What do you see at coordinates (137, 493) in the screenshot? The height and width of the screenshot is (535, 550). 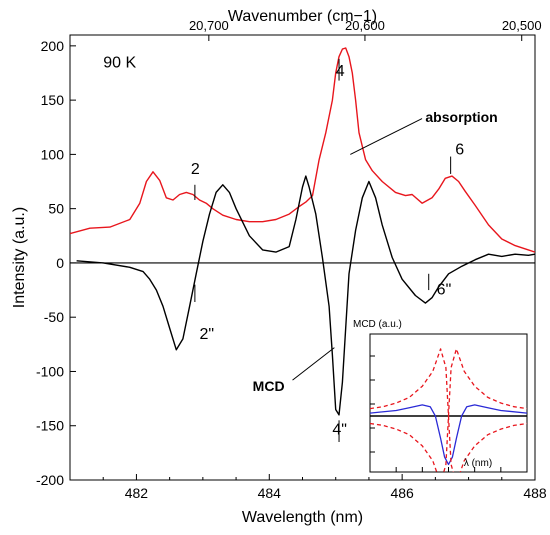 I see `x-tick-label: 482` at bounding box center [137, 493].